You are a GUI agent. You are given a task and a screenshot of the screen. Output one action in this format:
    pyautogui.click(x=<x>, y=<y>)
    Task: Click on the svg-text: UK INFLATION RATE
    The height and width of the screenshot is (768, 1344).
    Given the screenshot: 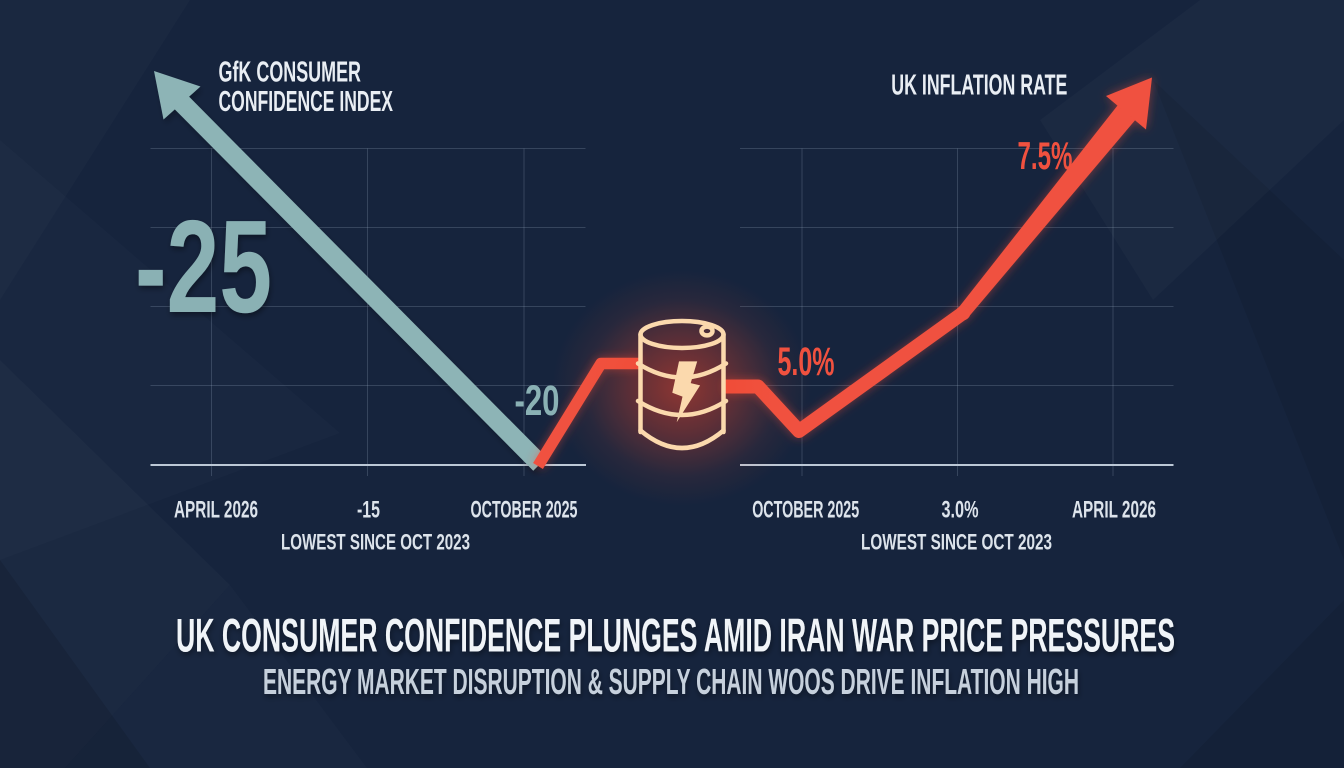 What is the action you would take?
    pyautogui.click(x=979, y=85)
    